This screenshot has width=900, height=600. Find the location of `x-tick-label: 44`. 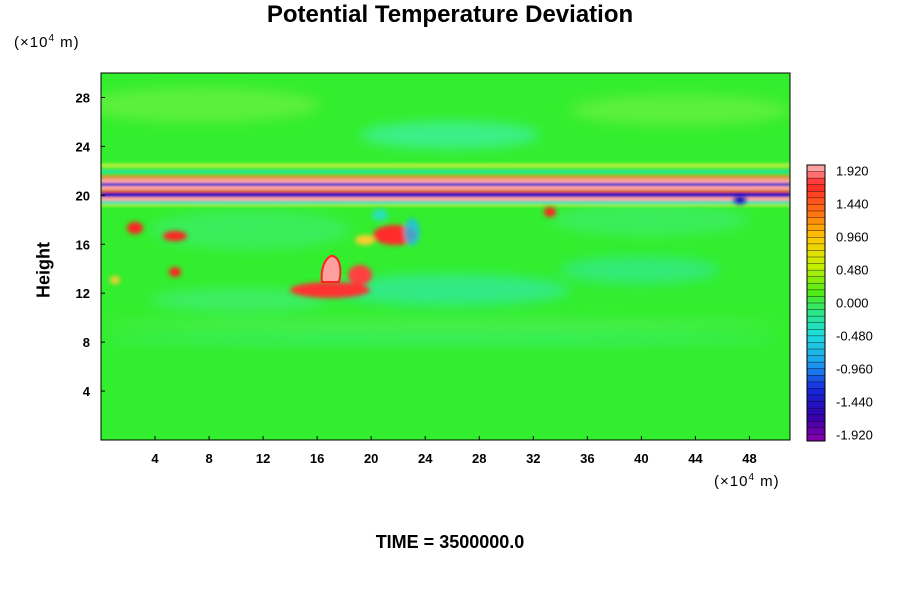

x-tick-label: 44 is located at coordinates (695, 458).